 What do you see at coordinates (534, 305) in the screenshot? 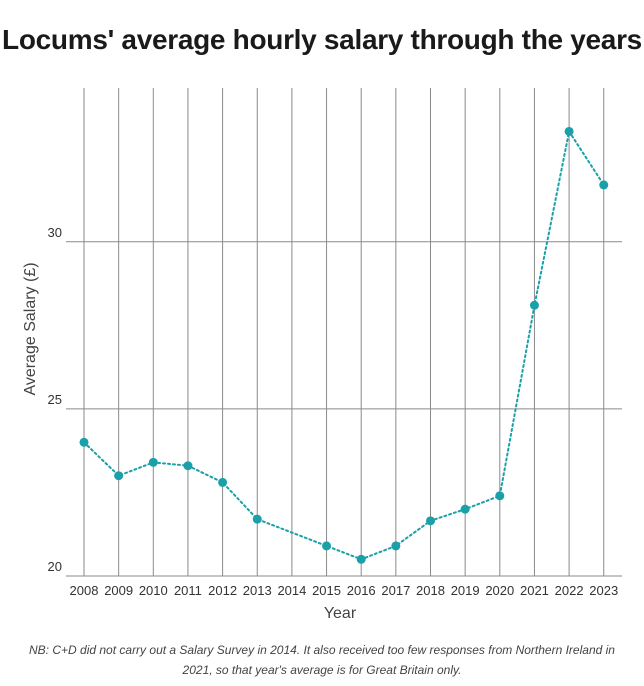
I see `data-point-2021` at bounding box center [534, 305].